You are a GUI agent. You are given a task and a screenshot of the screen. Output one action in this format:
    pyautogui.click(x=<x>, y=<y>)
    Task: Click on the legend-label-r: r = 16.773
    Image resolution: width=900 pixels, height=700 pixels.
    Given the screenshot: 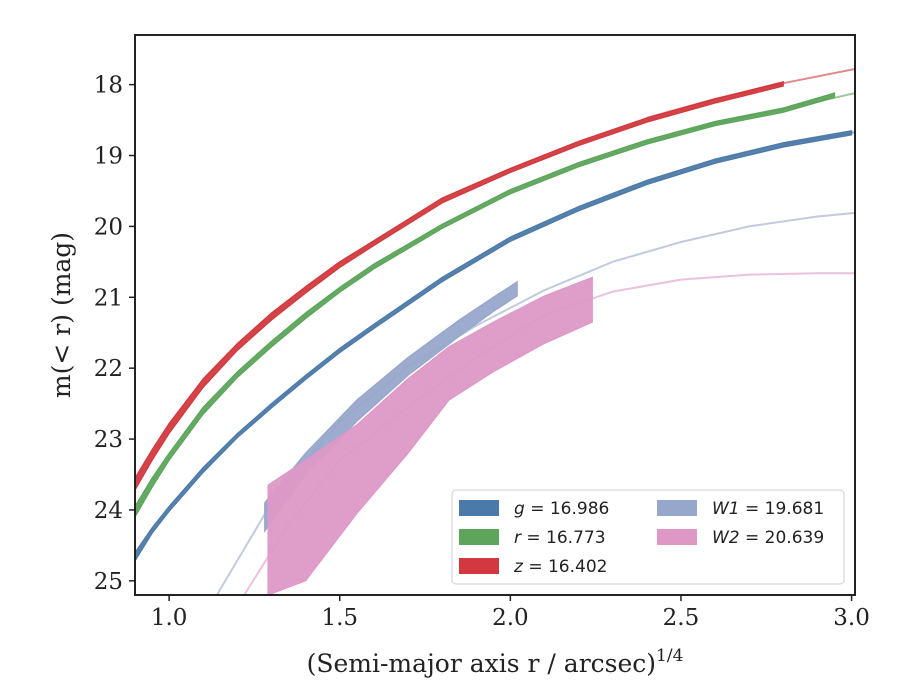 What is the action you would take?
    pyautogui.click(x=560, y=538)
    